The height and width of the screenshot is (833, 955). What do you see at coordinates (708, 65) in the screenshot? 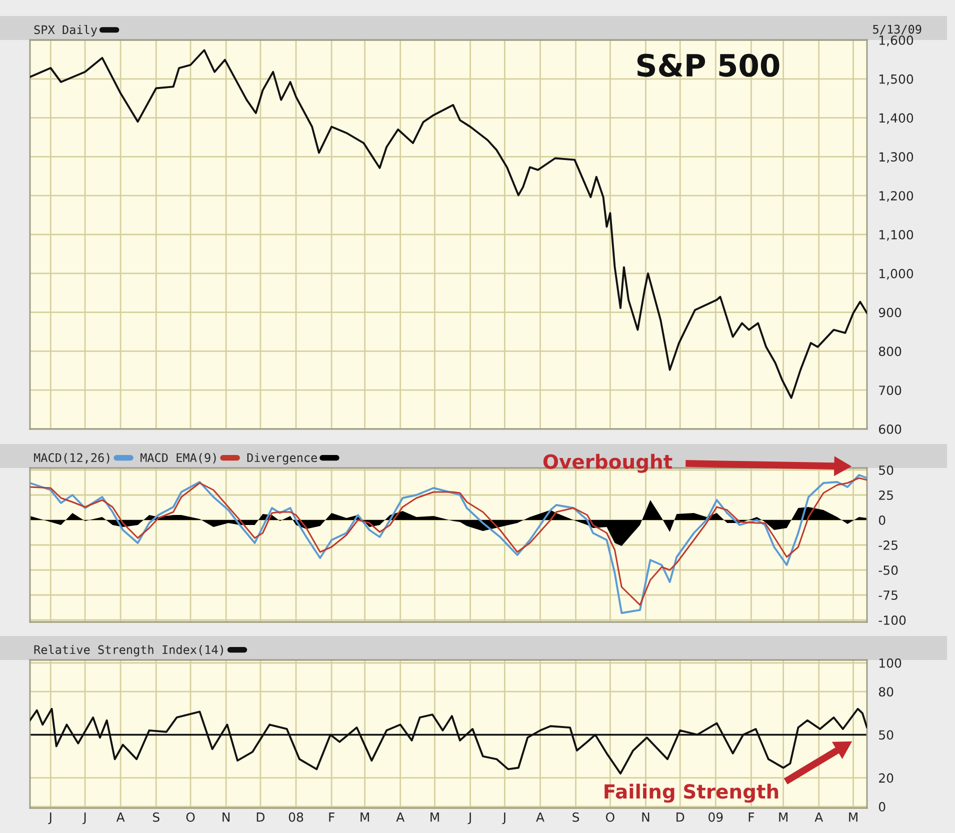
I see `chart-title: S&P 500` at bounding box center [708, 65].